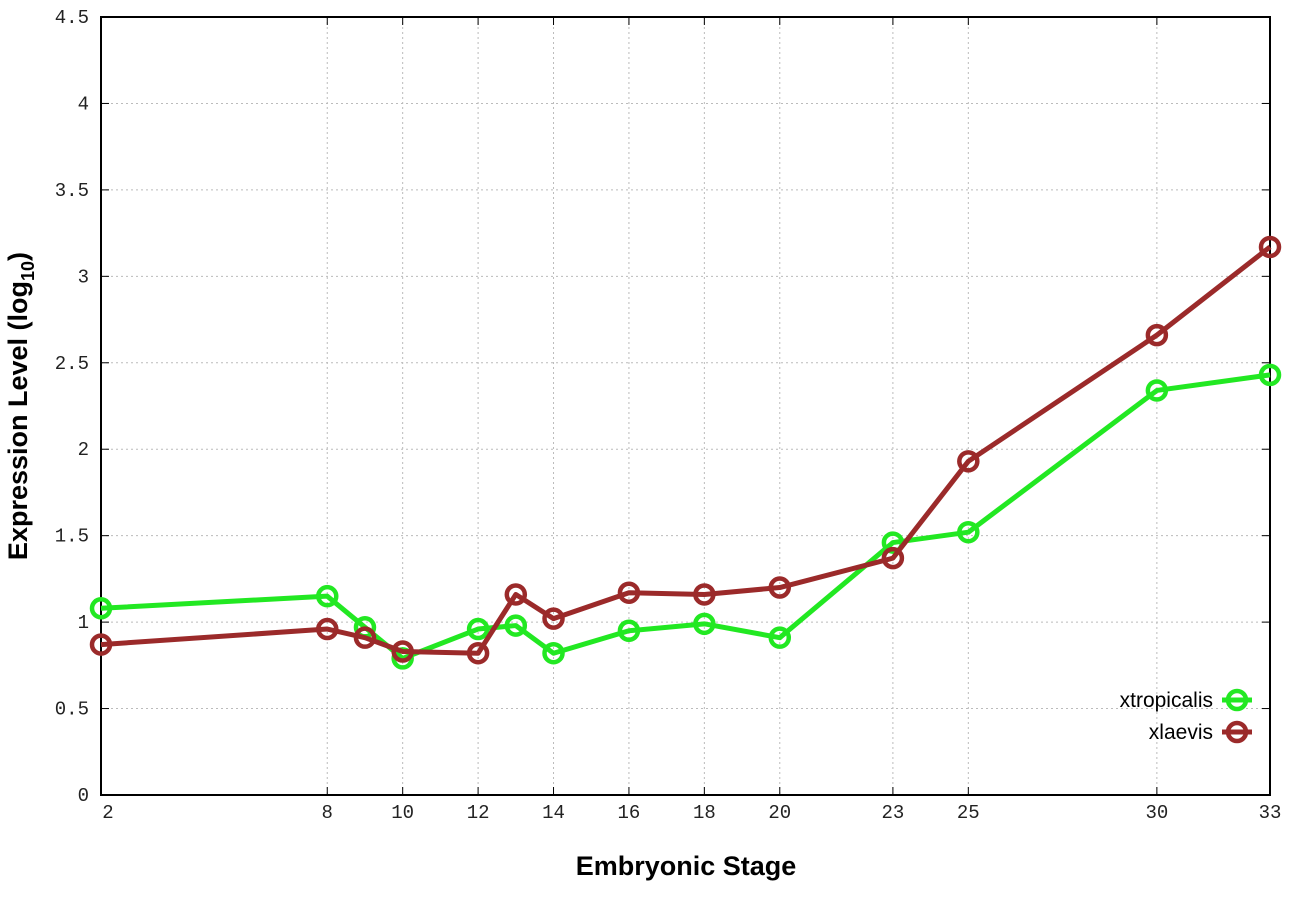  I want to click on x-axis-label: Embryonic Stage, so click(686, 866).